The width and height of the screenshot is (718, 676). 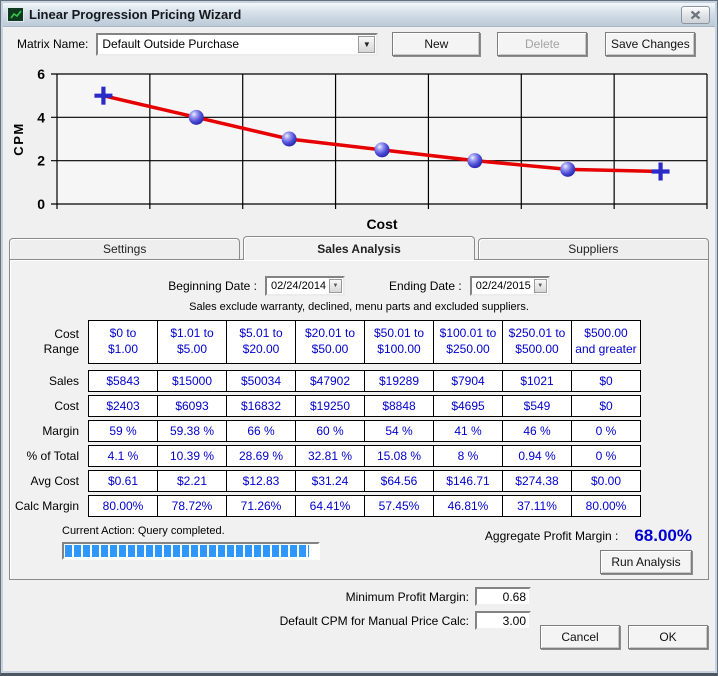 I want to click on default-cpm-input, so click(x=503, y=620).